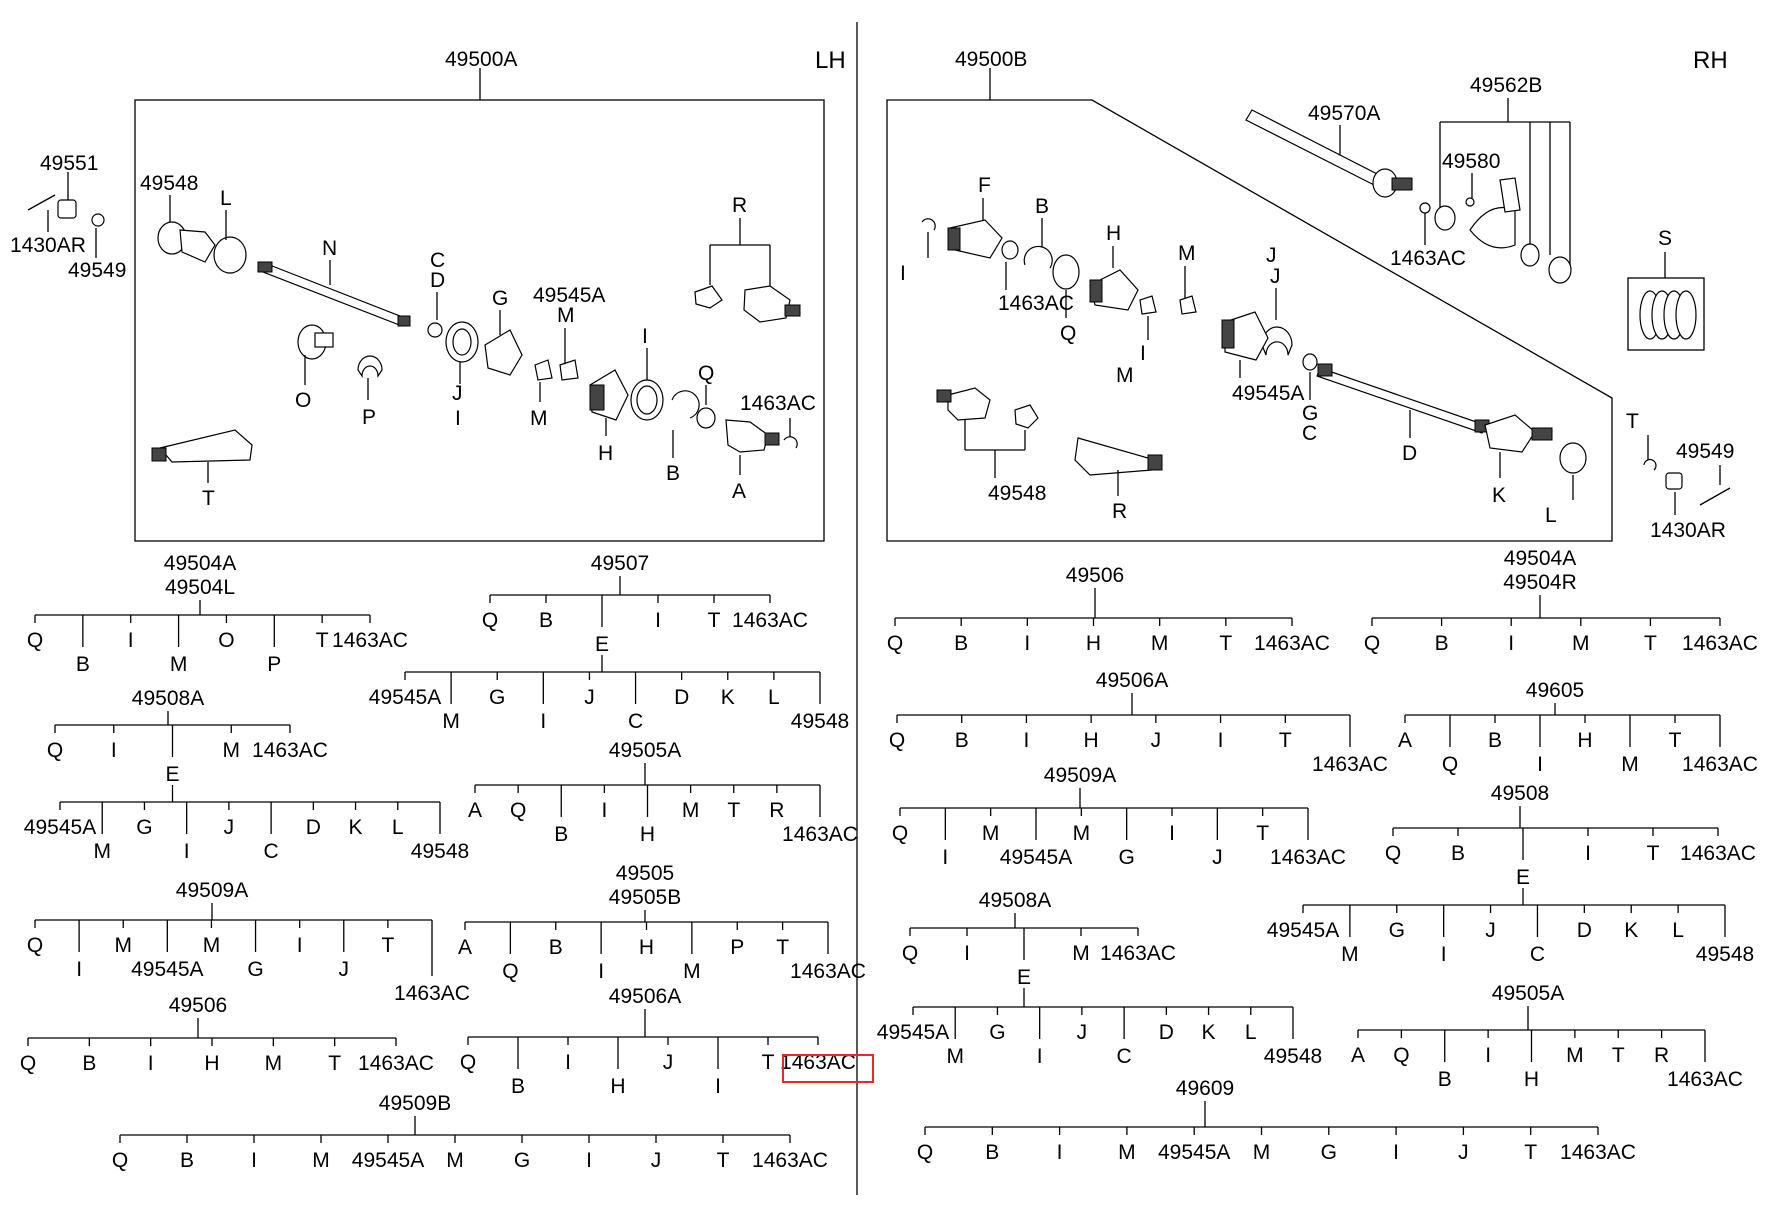 This screenshot has width=1772, height=1211. I want to click on tree-leaf-label: C, so click(1537, 954).